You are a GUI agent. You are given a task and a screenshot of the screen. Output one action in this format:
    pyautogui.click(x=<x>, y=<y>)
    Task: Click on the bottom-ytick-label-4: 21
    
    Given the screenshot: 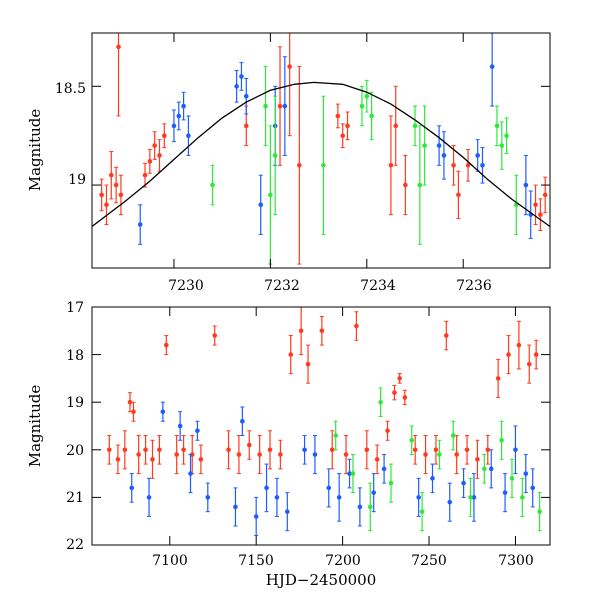 What is the action you would take?
    pyautogui.click(x=75, y=498)
    